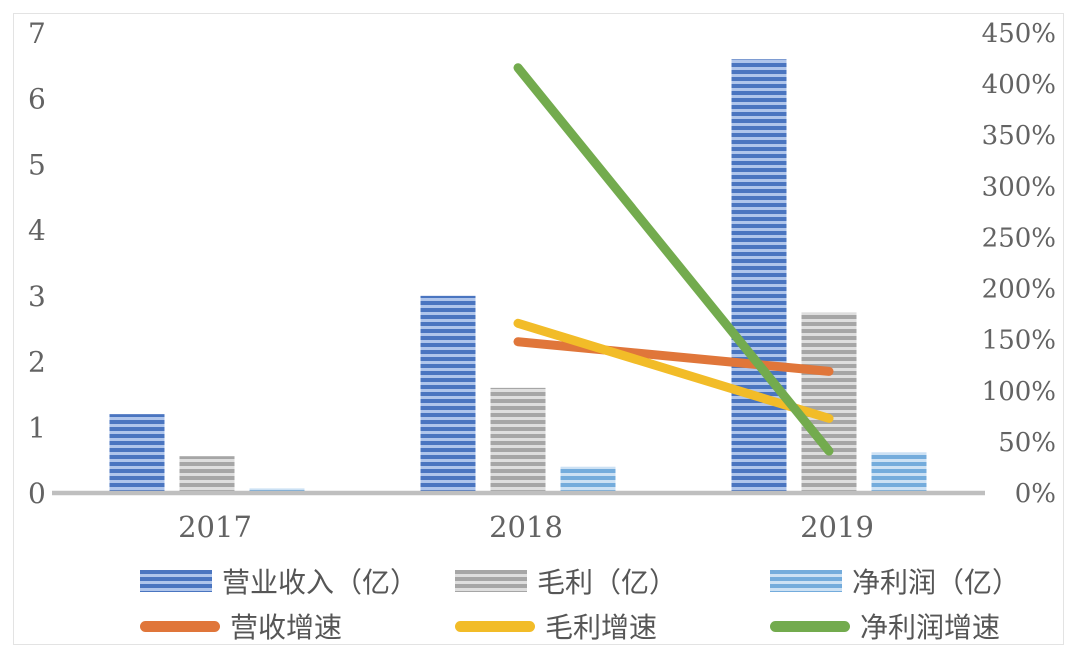  I want to click on bar-revenue-2018, so click(448, 394).